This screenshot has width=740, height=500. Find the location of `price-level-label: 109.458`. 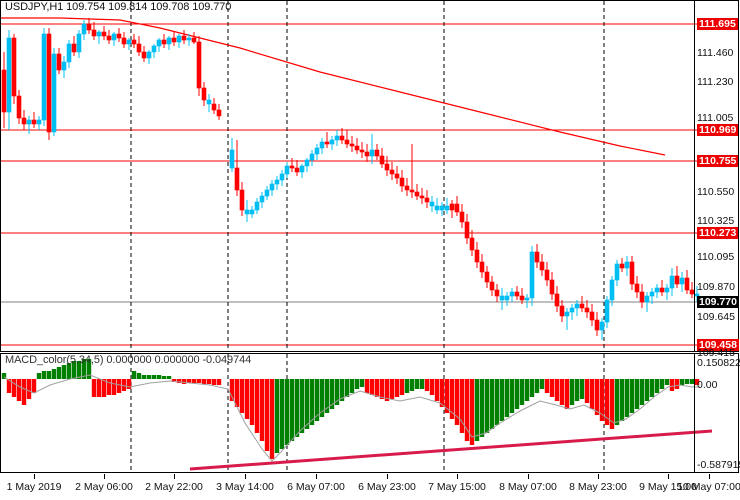

price-level-label: 109.458 is located at coordinates (718, 345).